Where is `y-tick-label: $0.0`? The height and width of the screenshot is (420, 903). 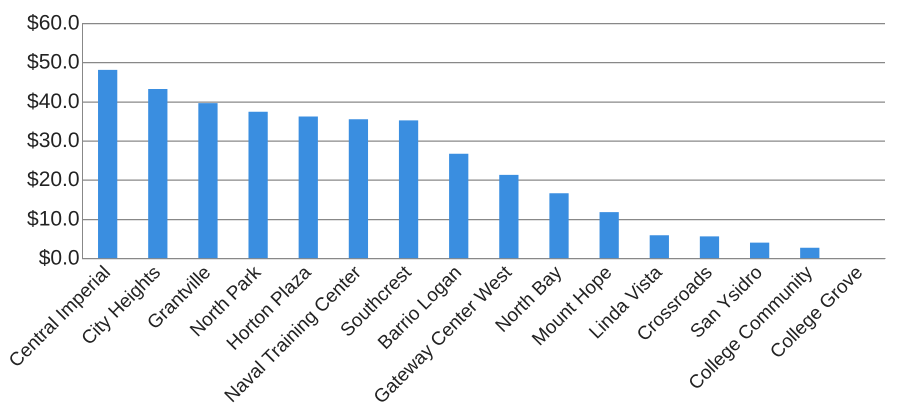 y-tick-label: $0.0 is located at coordinates (59, 258).